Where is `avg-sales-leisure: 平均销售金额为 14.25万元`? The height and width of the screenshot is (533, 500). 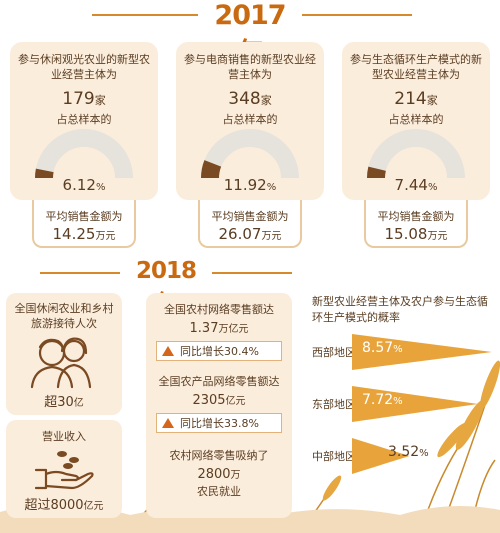 avg-sales-leisure: 平均销售金额为 14.25万元 is located at coordinates (84, 224).